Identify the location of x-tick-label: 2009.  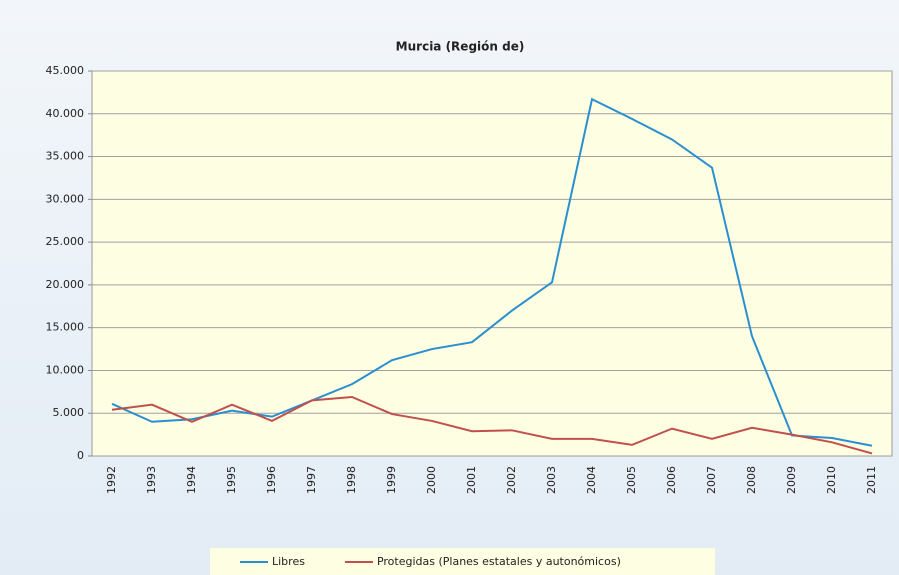
(791, 480).